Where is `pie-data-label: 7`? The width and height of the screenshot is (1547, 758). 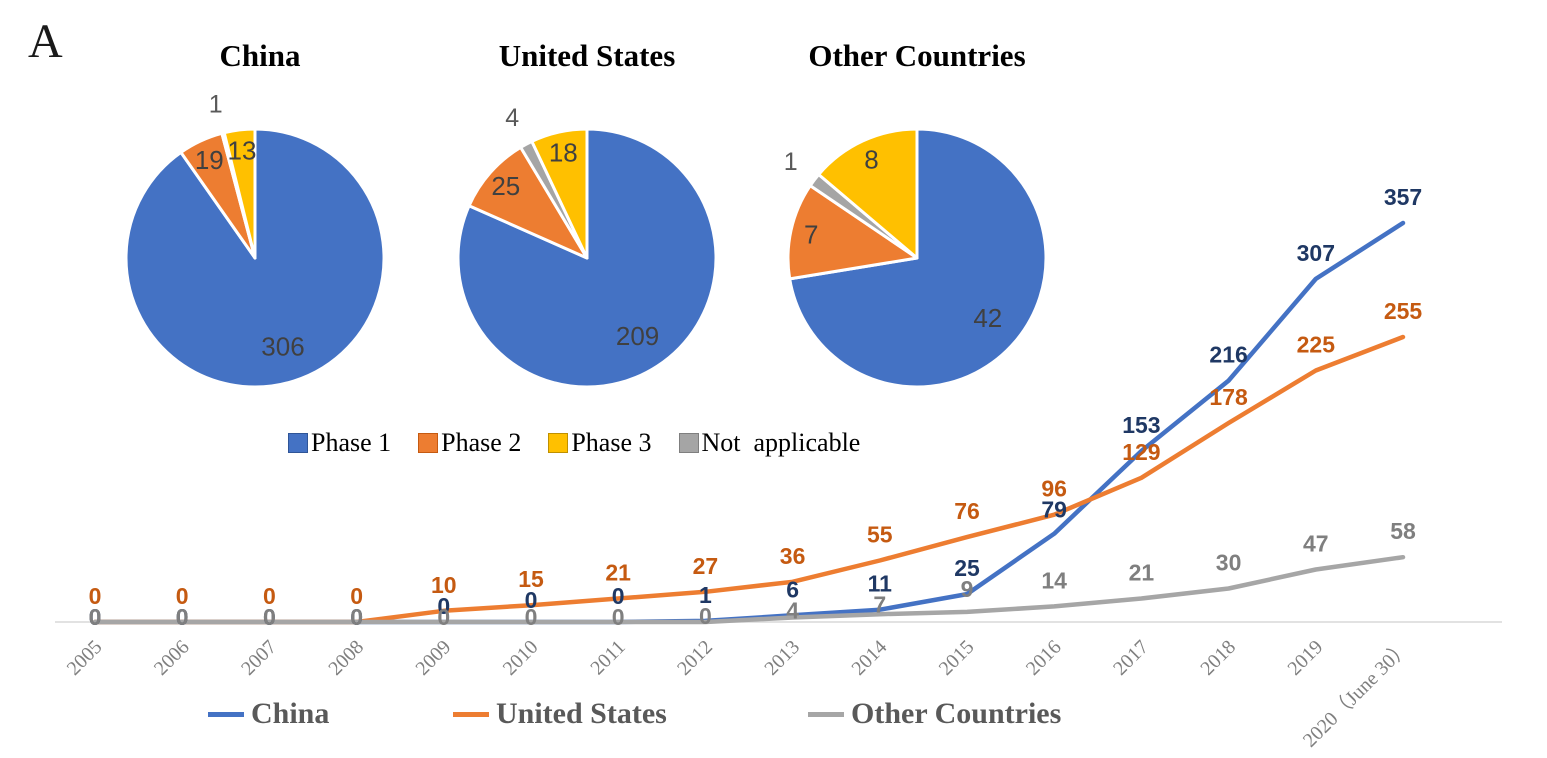 pie-data-label: 7 is located at coordinates (811, 235).